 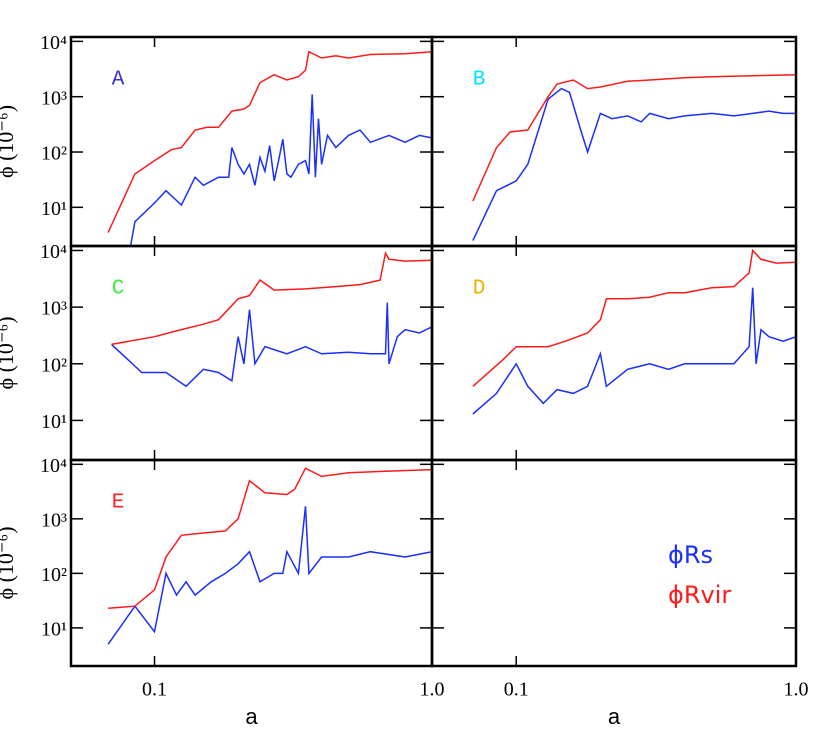 I want to click on panel-label: A, so click(x=118, y=80).